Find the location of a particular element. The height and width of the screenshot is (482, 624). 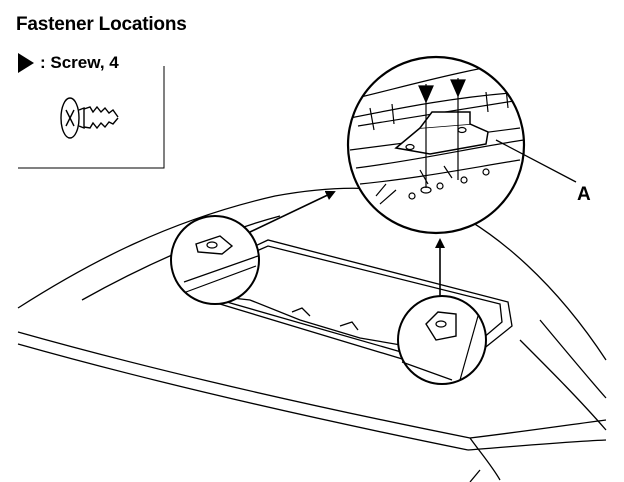

screw-icon is located at coordinates (89, 118).